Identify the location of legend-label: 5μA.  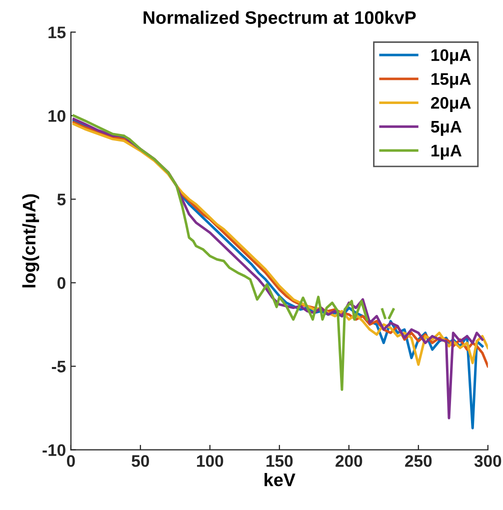
(446, 128).